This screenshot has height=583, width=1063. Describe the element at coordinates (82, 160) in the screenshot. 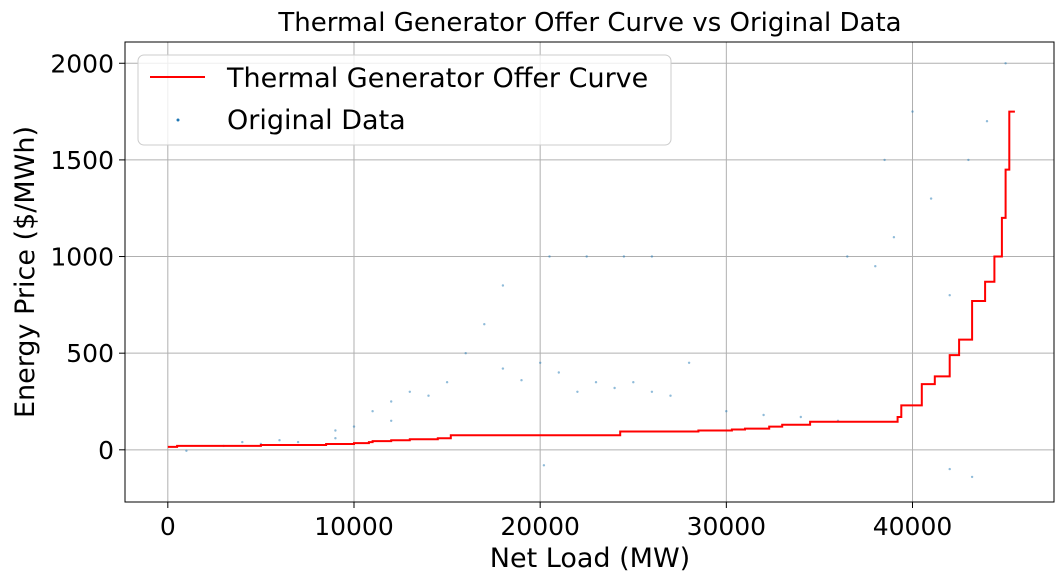

I see `y-tick-label: 1500` at that location.